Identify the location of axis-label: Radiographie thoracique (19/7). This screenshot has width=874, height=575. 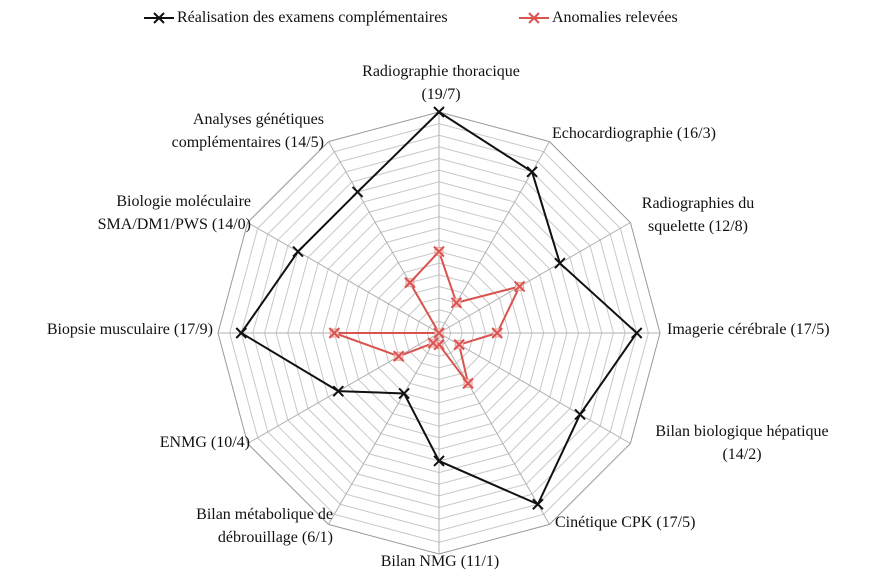
(441, 83).